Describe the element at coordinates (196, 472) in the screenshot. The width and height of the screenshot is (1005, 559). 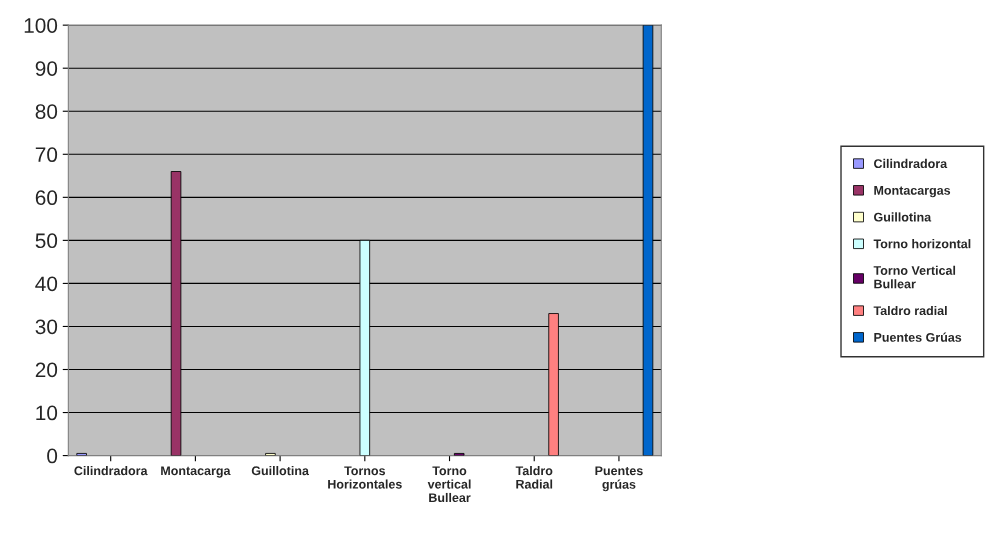
I see `x-tick-label: Montacarga` at that location.